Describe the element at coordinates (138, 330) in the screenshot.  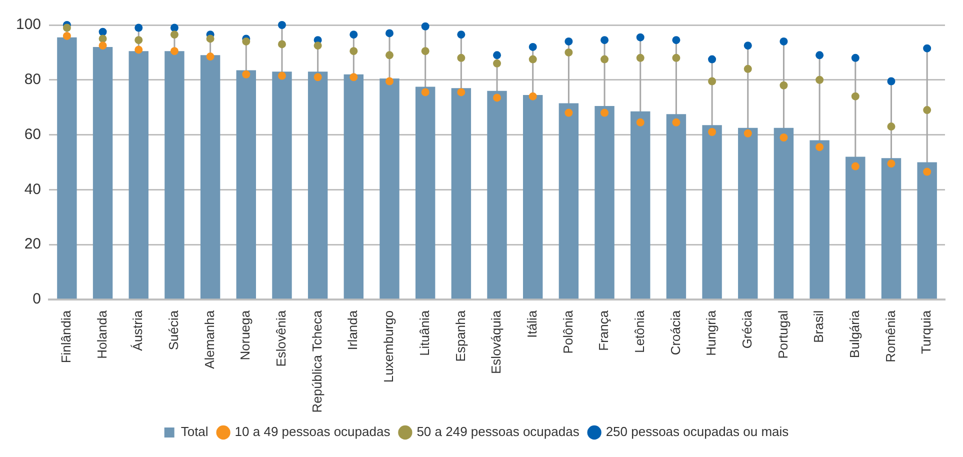
I see `x-tick-label: Áustria` at that location.